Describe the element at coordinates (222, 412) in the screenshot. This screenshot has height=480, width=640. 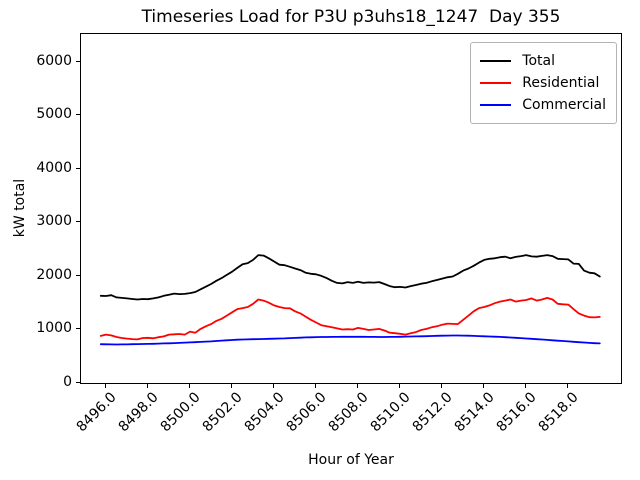
I see `x-tick-label: 8502.0` at that location.